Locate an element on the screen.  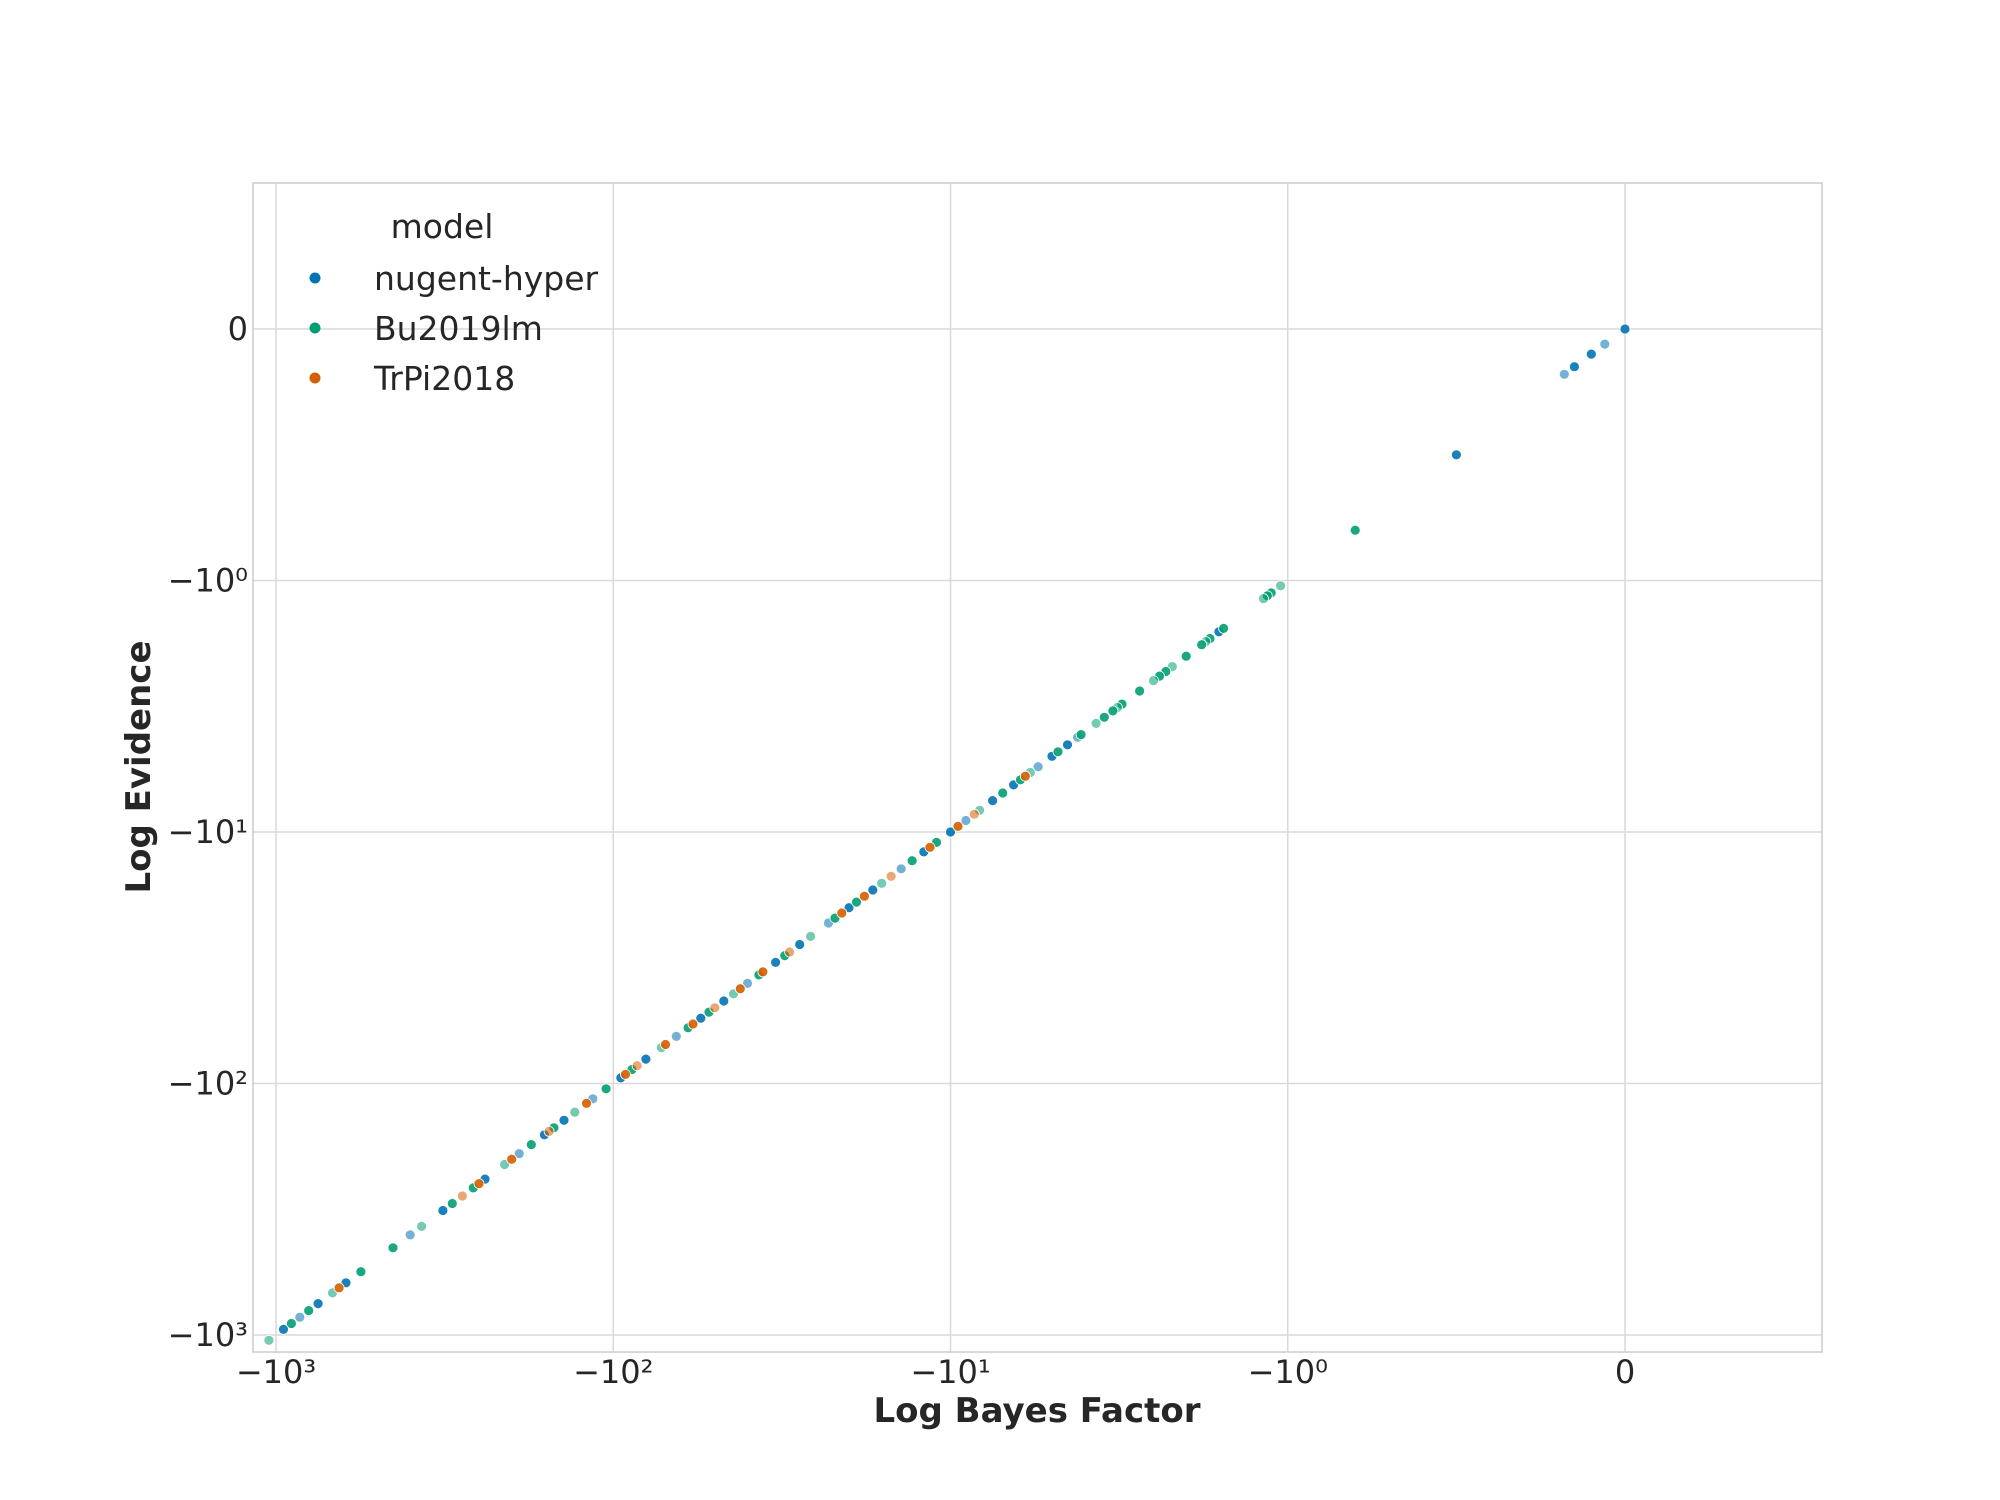
y-tick-label: −10⁰ is located at coordinates (208, 581).